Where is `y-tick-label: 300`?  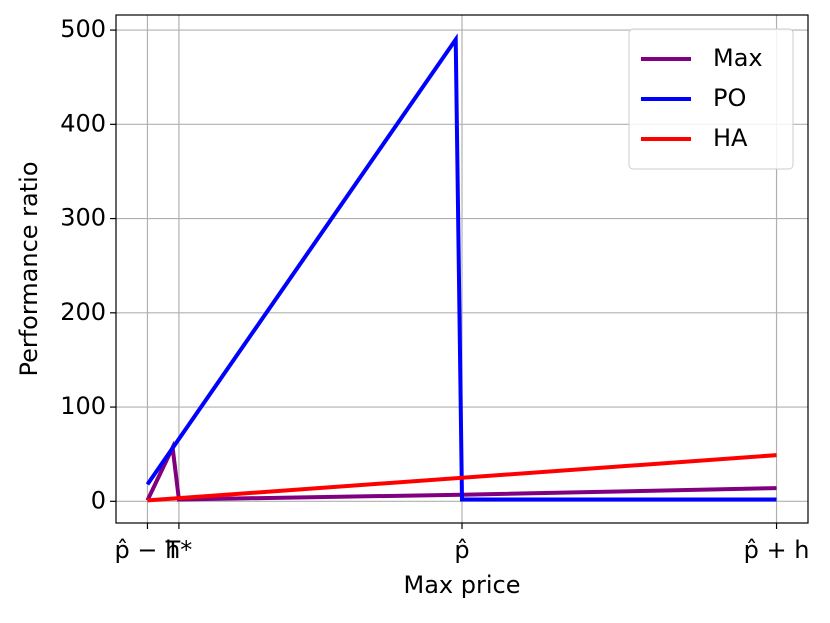 y-tick-label: 300 is located at coordinates (83, 218).